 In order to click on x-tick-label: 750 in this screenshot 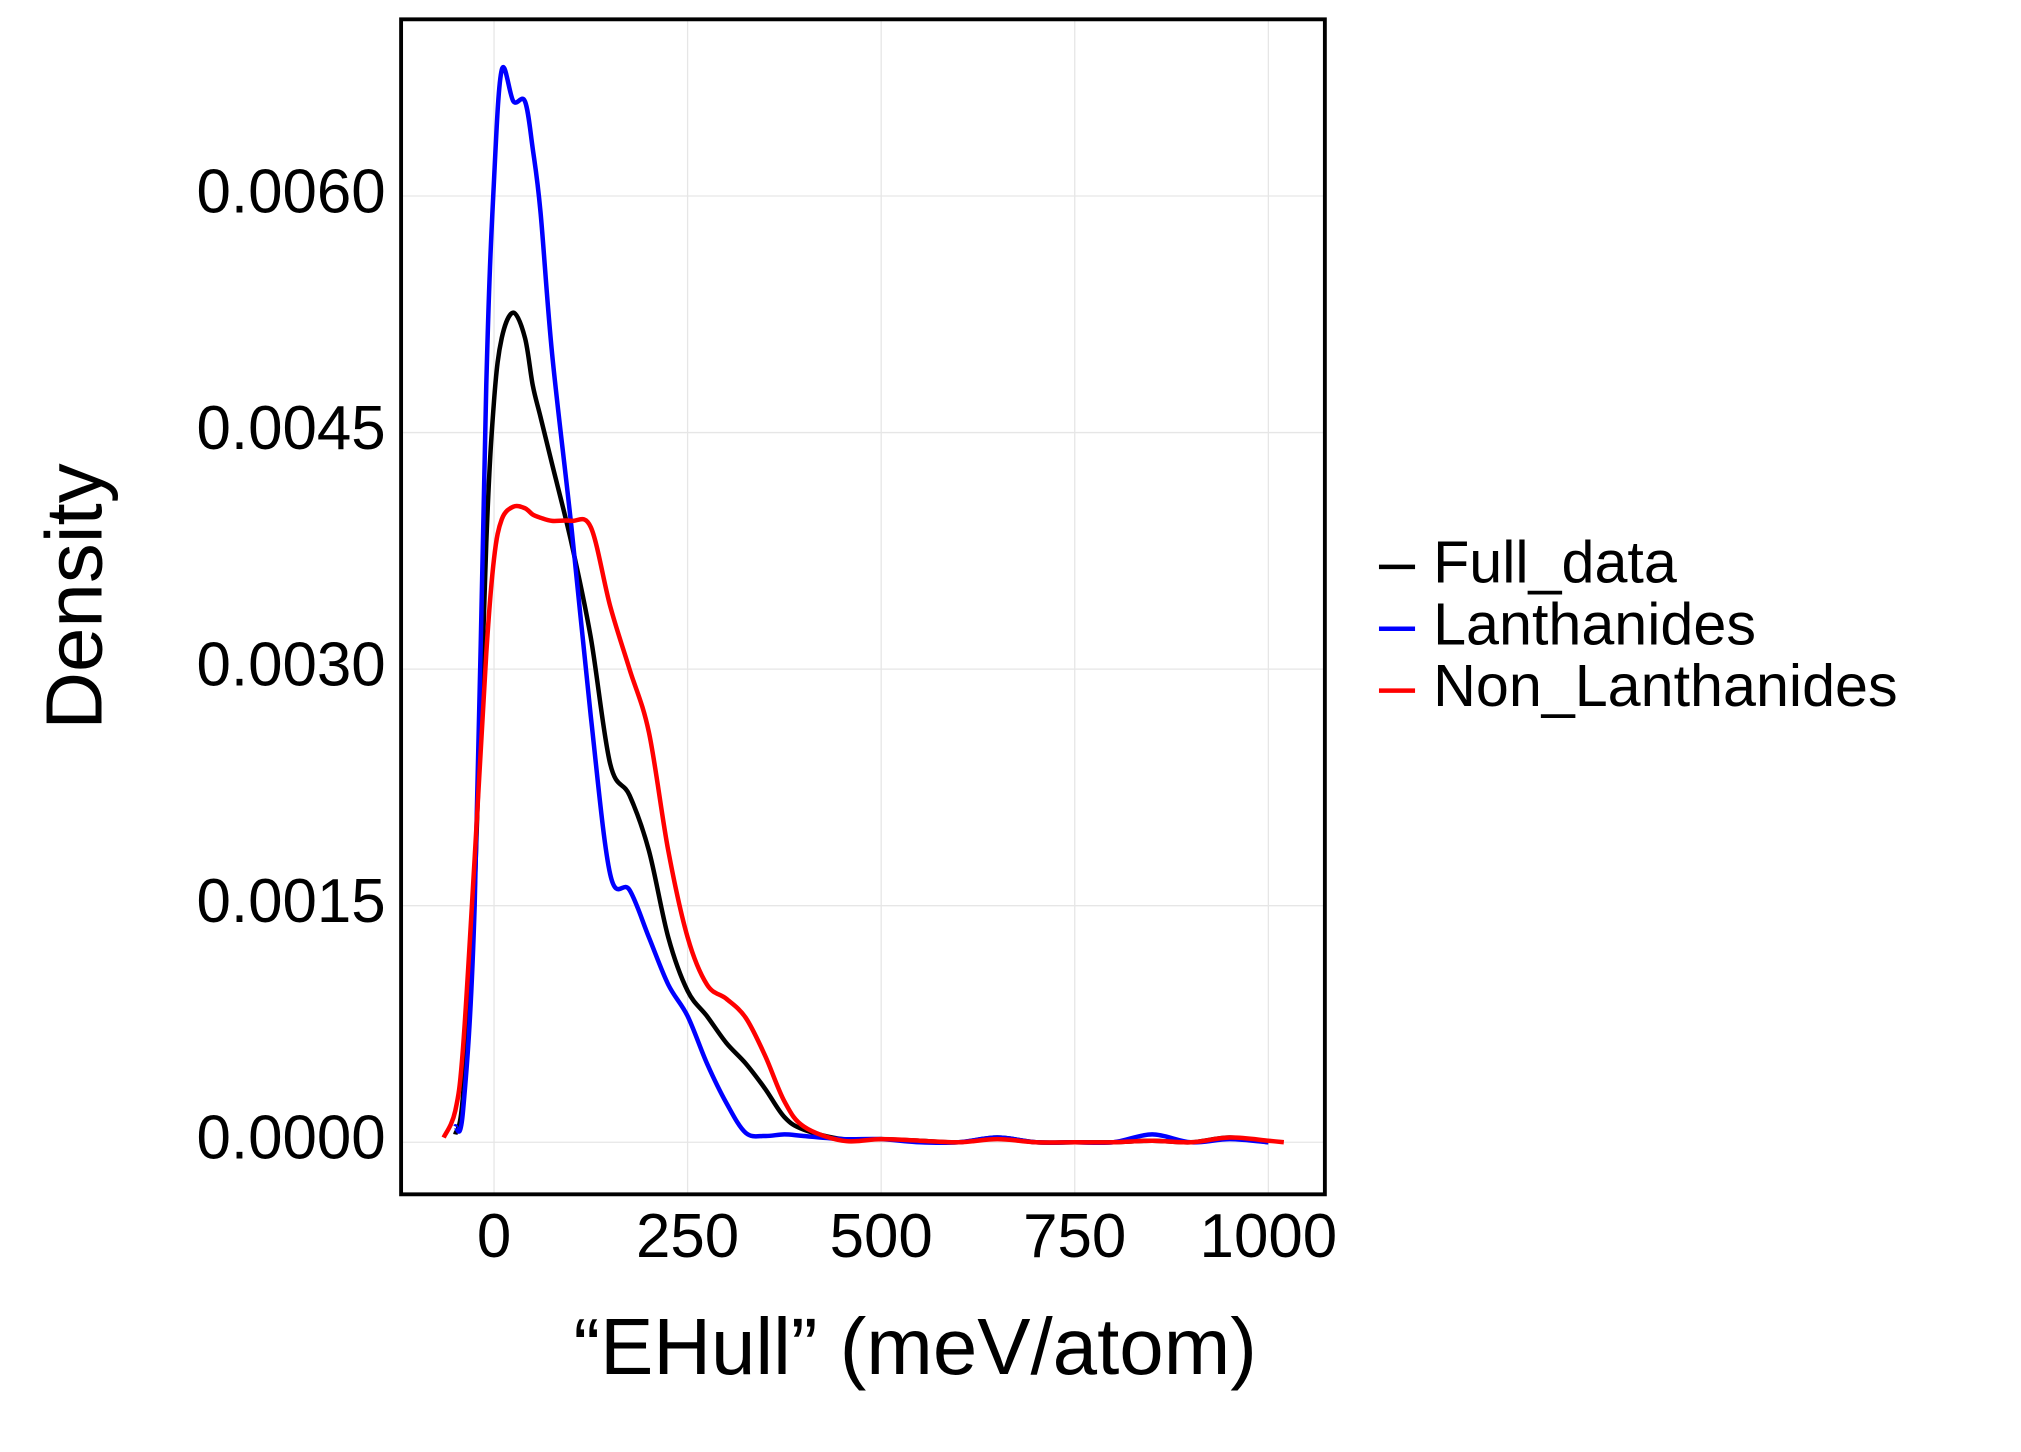, I will do `click(1074, 1236)`.